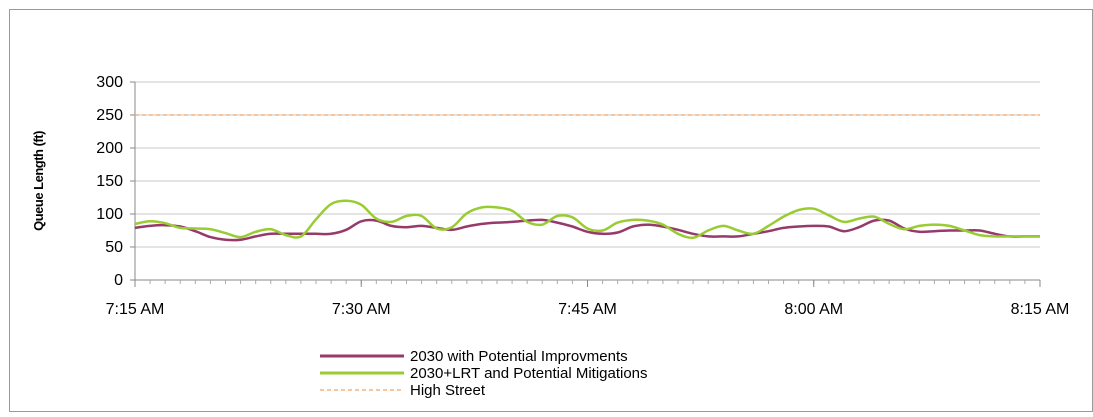 The image size is (1093, 417). Describe the element at coordinates (38, 181) in the screenshot. I see `y-axis-label: Queue Length (ft)` at that location.